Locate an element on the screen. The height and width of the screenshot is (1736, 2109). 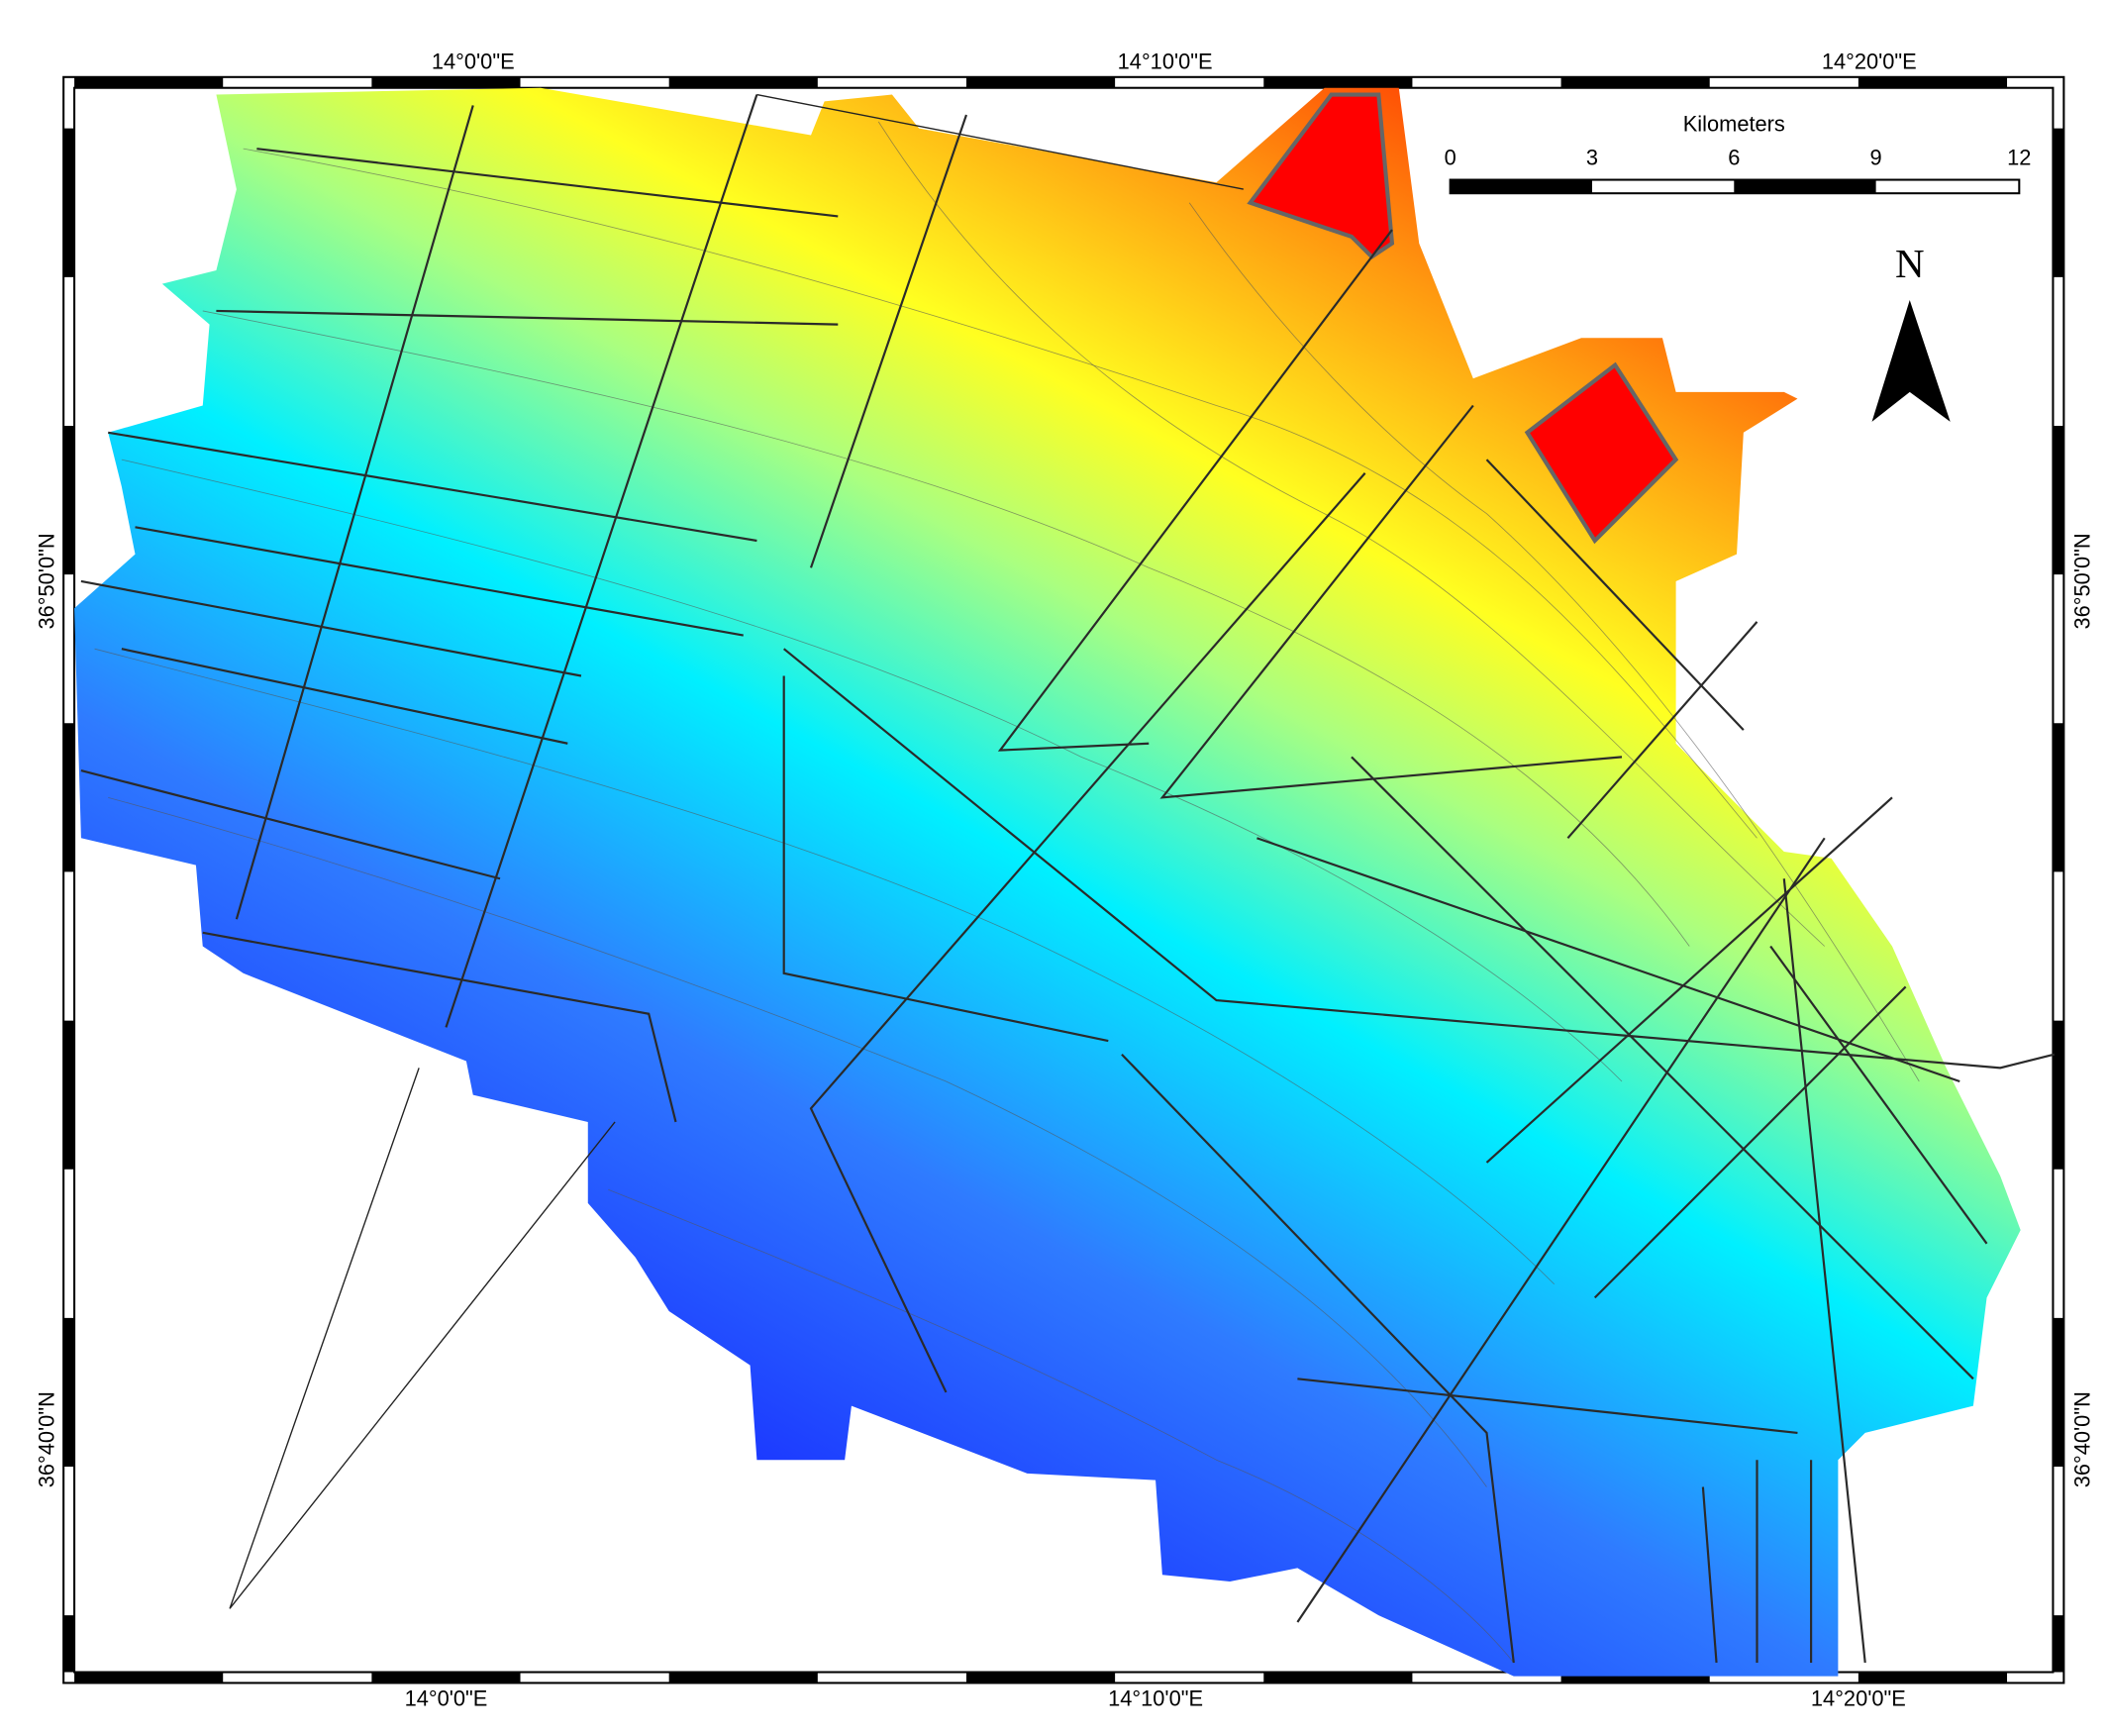
scale-tick-label: 6 is located at coordinates (1734, 158).